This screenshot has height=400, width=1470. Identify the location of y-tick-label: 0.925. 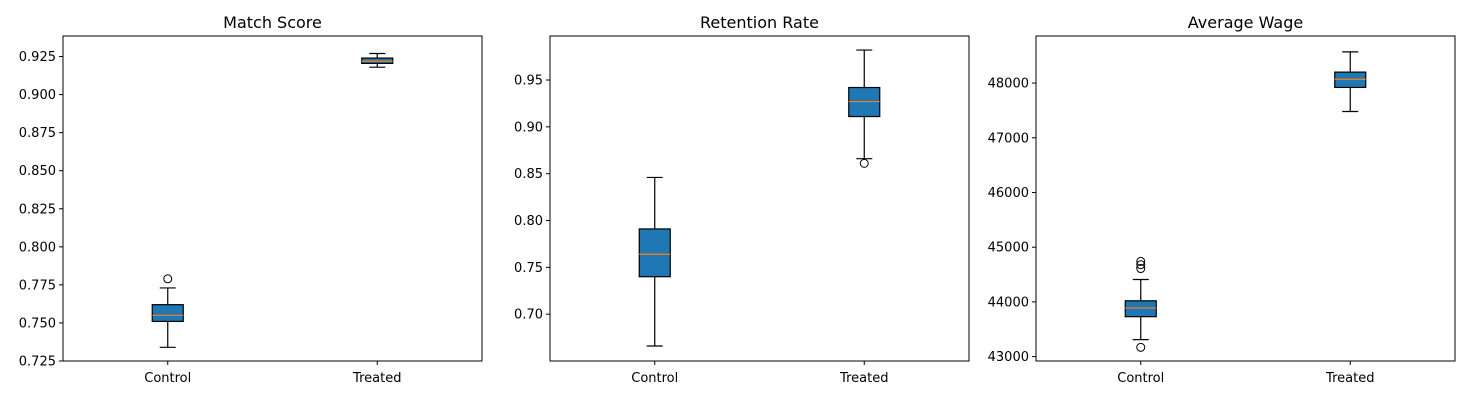
(37, 57).